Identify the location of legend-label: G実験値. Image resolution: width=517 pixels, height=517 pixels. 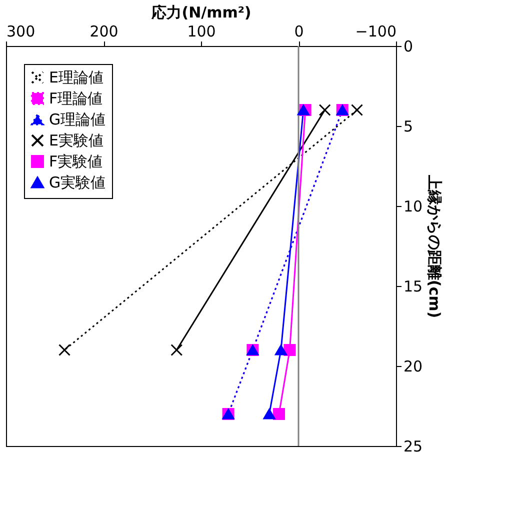
(77, 183).